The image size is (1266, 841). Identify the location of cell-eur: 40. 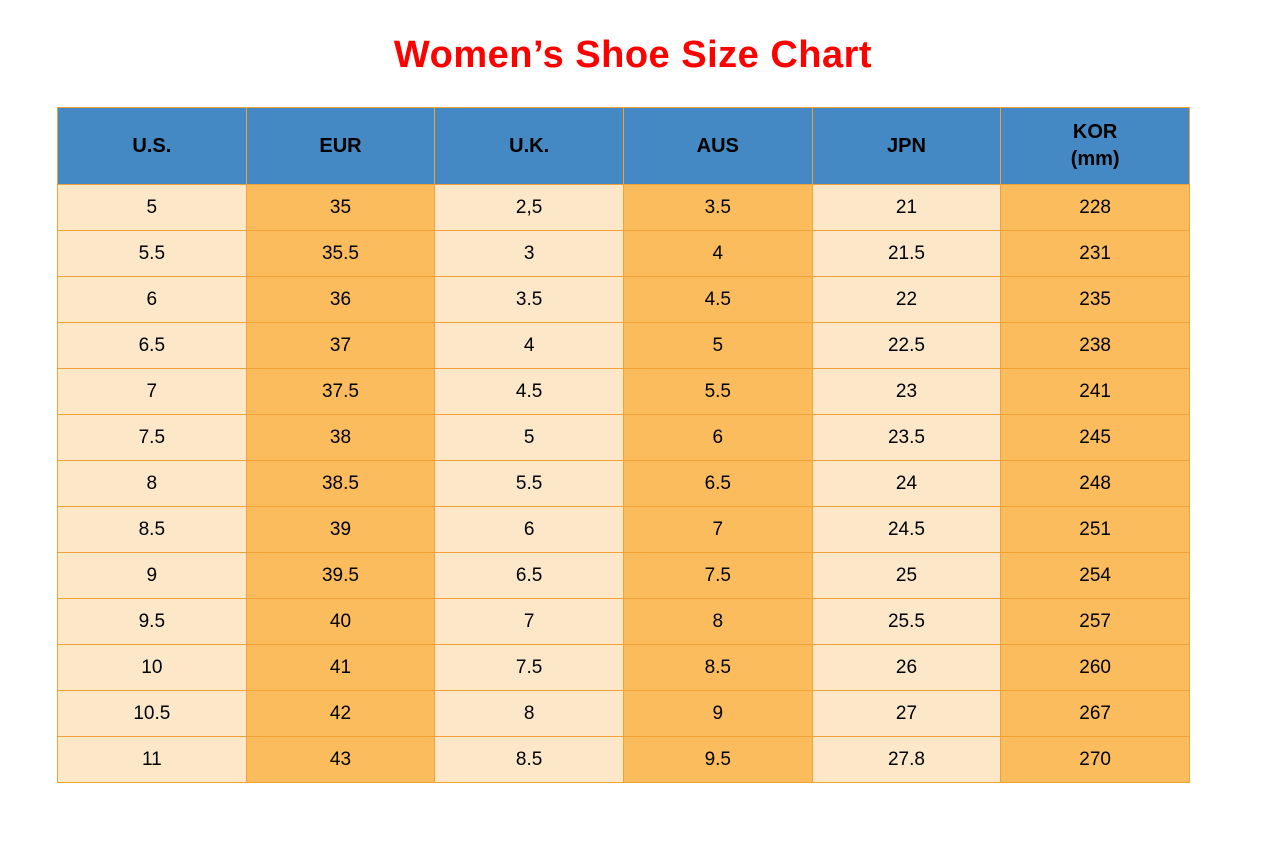
(340, 621).